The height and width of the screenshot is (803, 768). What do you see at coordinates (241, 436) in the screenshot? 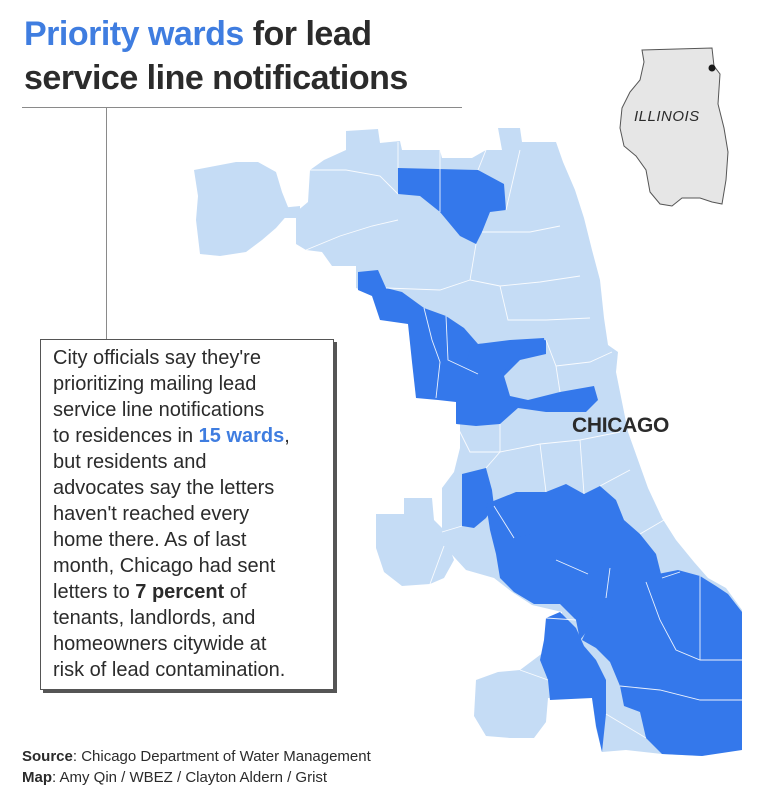
I see `callout-wards-highlight: 15 wards` at bounding box center [241, 436].